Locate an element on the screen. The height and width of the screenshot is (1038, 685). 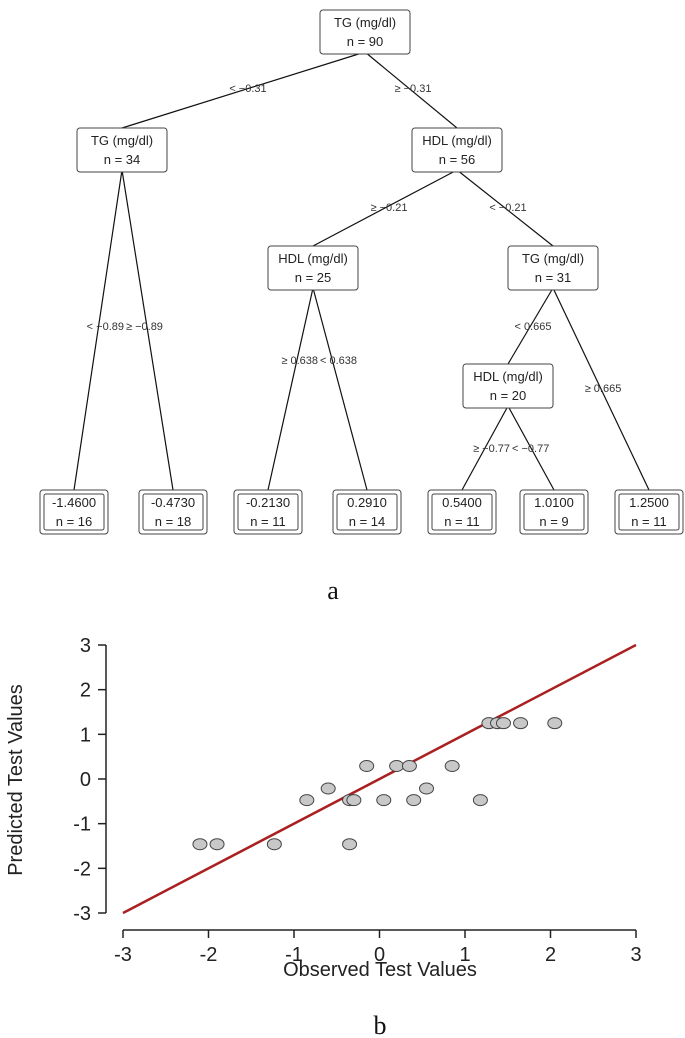
panel-label-a: a is located at coordinates (333, 588).